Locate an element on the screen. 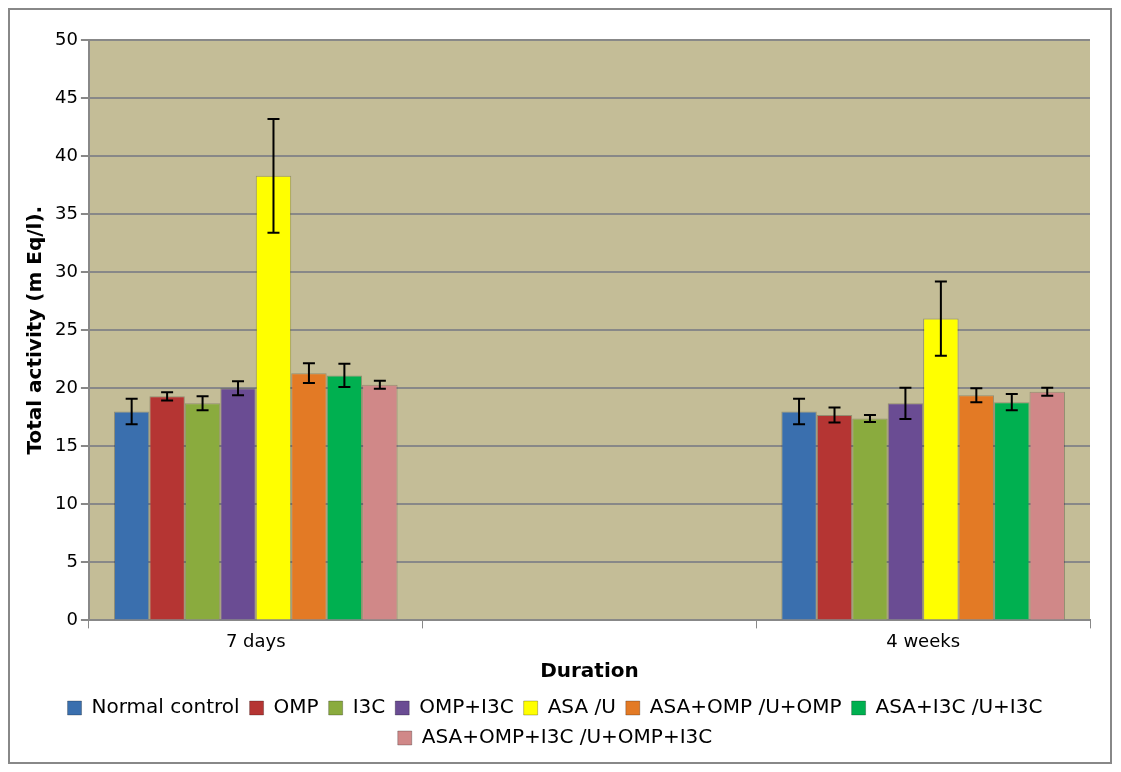 The height and width of the screenshot is (772, 1121). y-tick-label: 35 is located at coordinates (66, 212).